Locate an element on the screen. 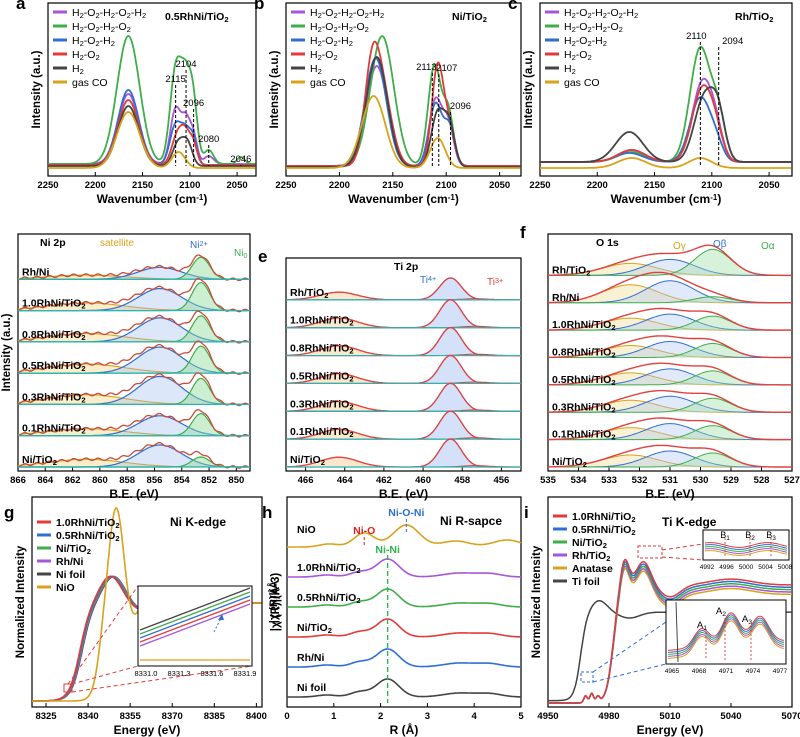 This screenshot has height=737, width=800. x-tick-label: 8355 is located at coordinates (131, 716).